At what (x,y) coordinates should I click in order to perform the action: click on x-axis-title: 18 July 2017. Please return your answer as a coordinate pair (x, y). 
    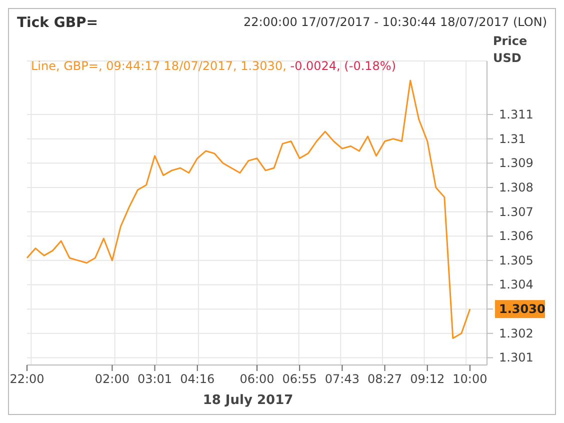
    Looking at the image, I should click on (248, 400).